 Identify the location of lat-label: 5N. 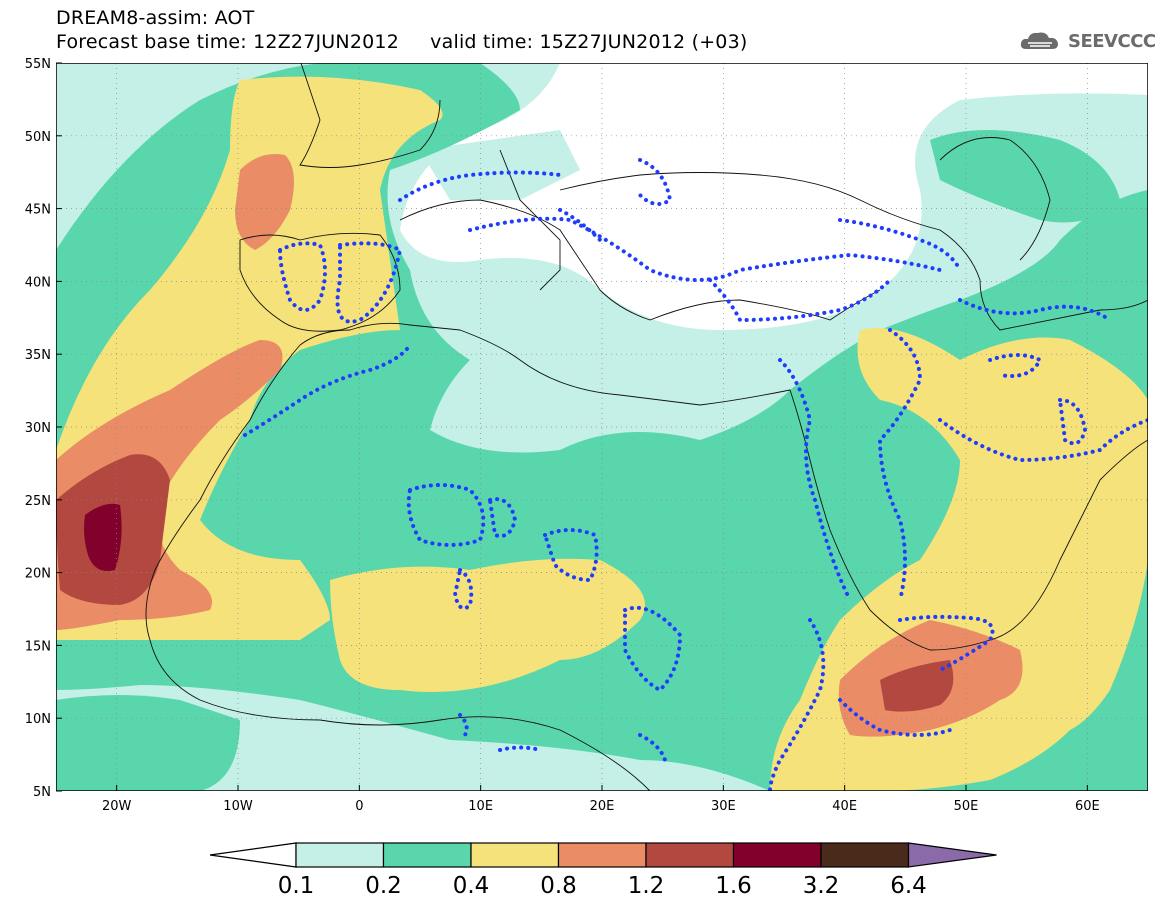
(42, 792).